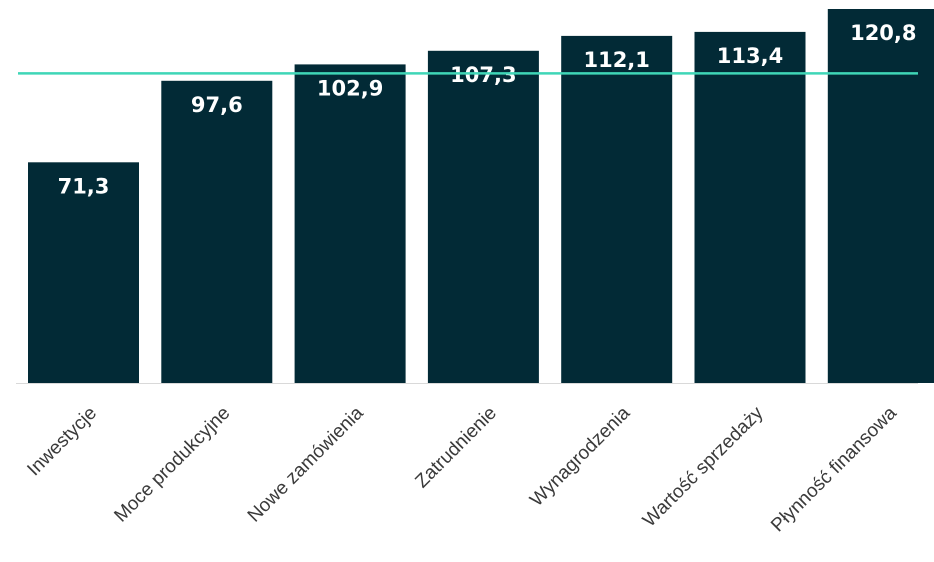  I want to click on x-tick-label-5: Wynagrodzenia, so click(580, 456).